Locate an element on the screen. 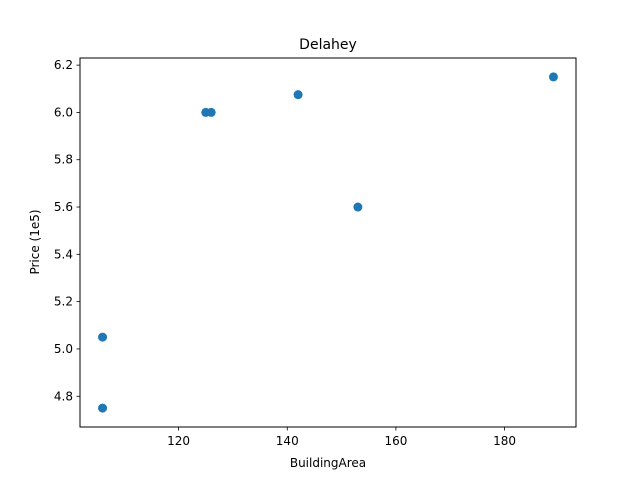 The image size is (640, 480). y-tick-label: 6.0 is located at coordinates (63, 112).